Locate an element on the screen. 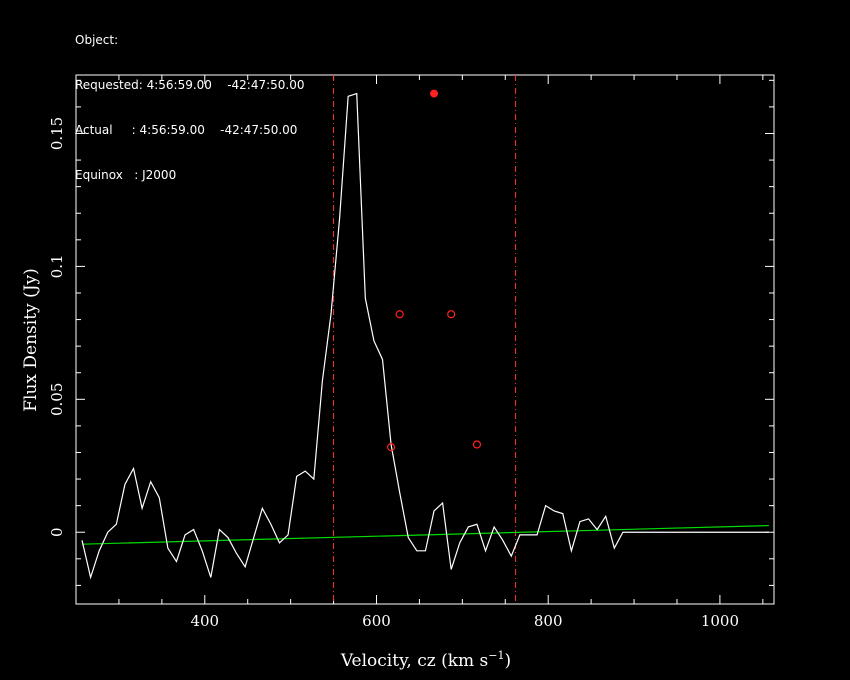 This screenshot has width=850, height=680. x-axis-title: Velocity, cz (km s−1) is located at coordinates (425, 660).